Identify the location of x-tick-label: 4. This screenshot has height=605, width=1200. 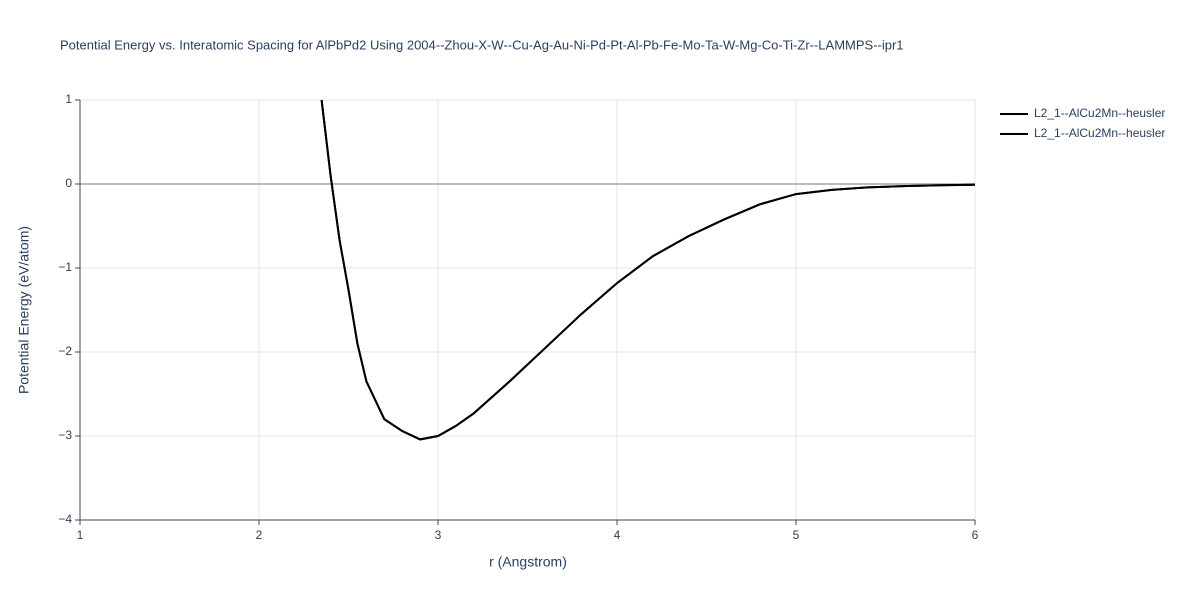
(617, 535).